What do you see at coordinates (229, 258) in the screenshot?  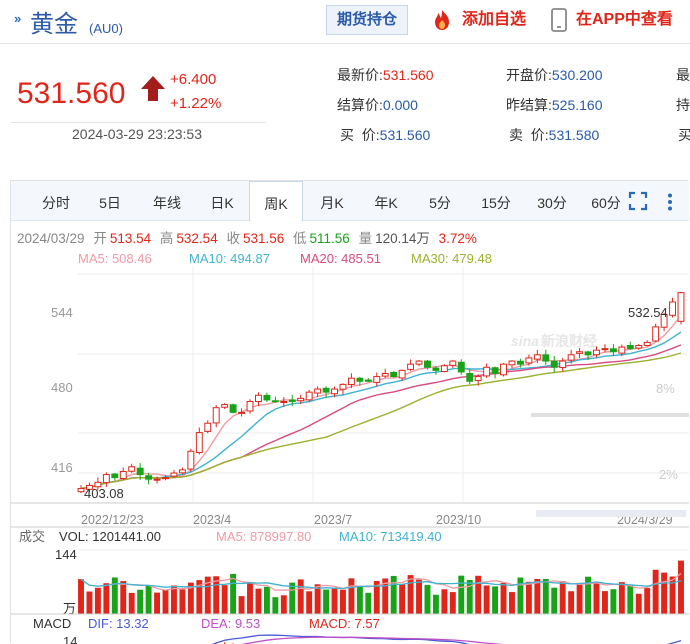 I see `ma10-label: MA10: 494.87` at bounding box center [229, 258].